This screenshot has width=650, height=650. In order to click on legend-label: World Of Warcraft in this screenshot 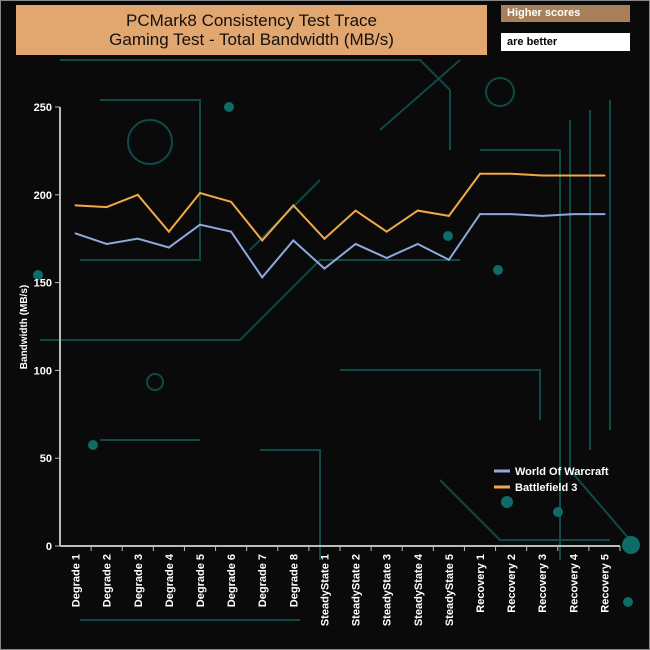, I will do `click(562, 472)`.